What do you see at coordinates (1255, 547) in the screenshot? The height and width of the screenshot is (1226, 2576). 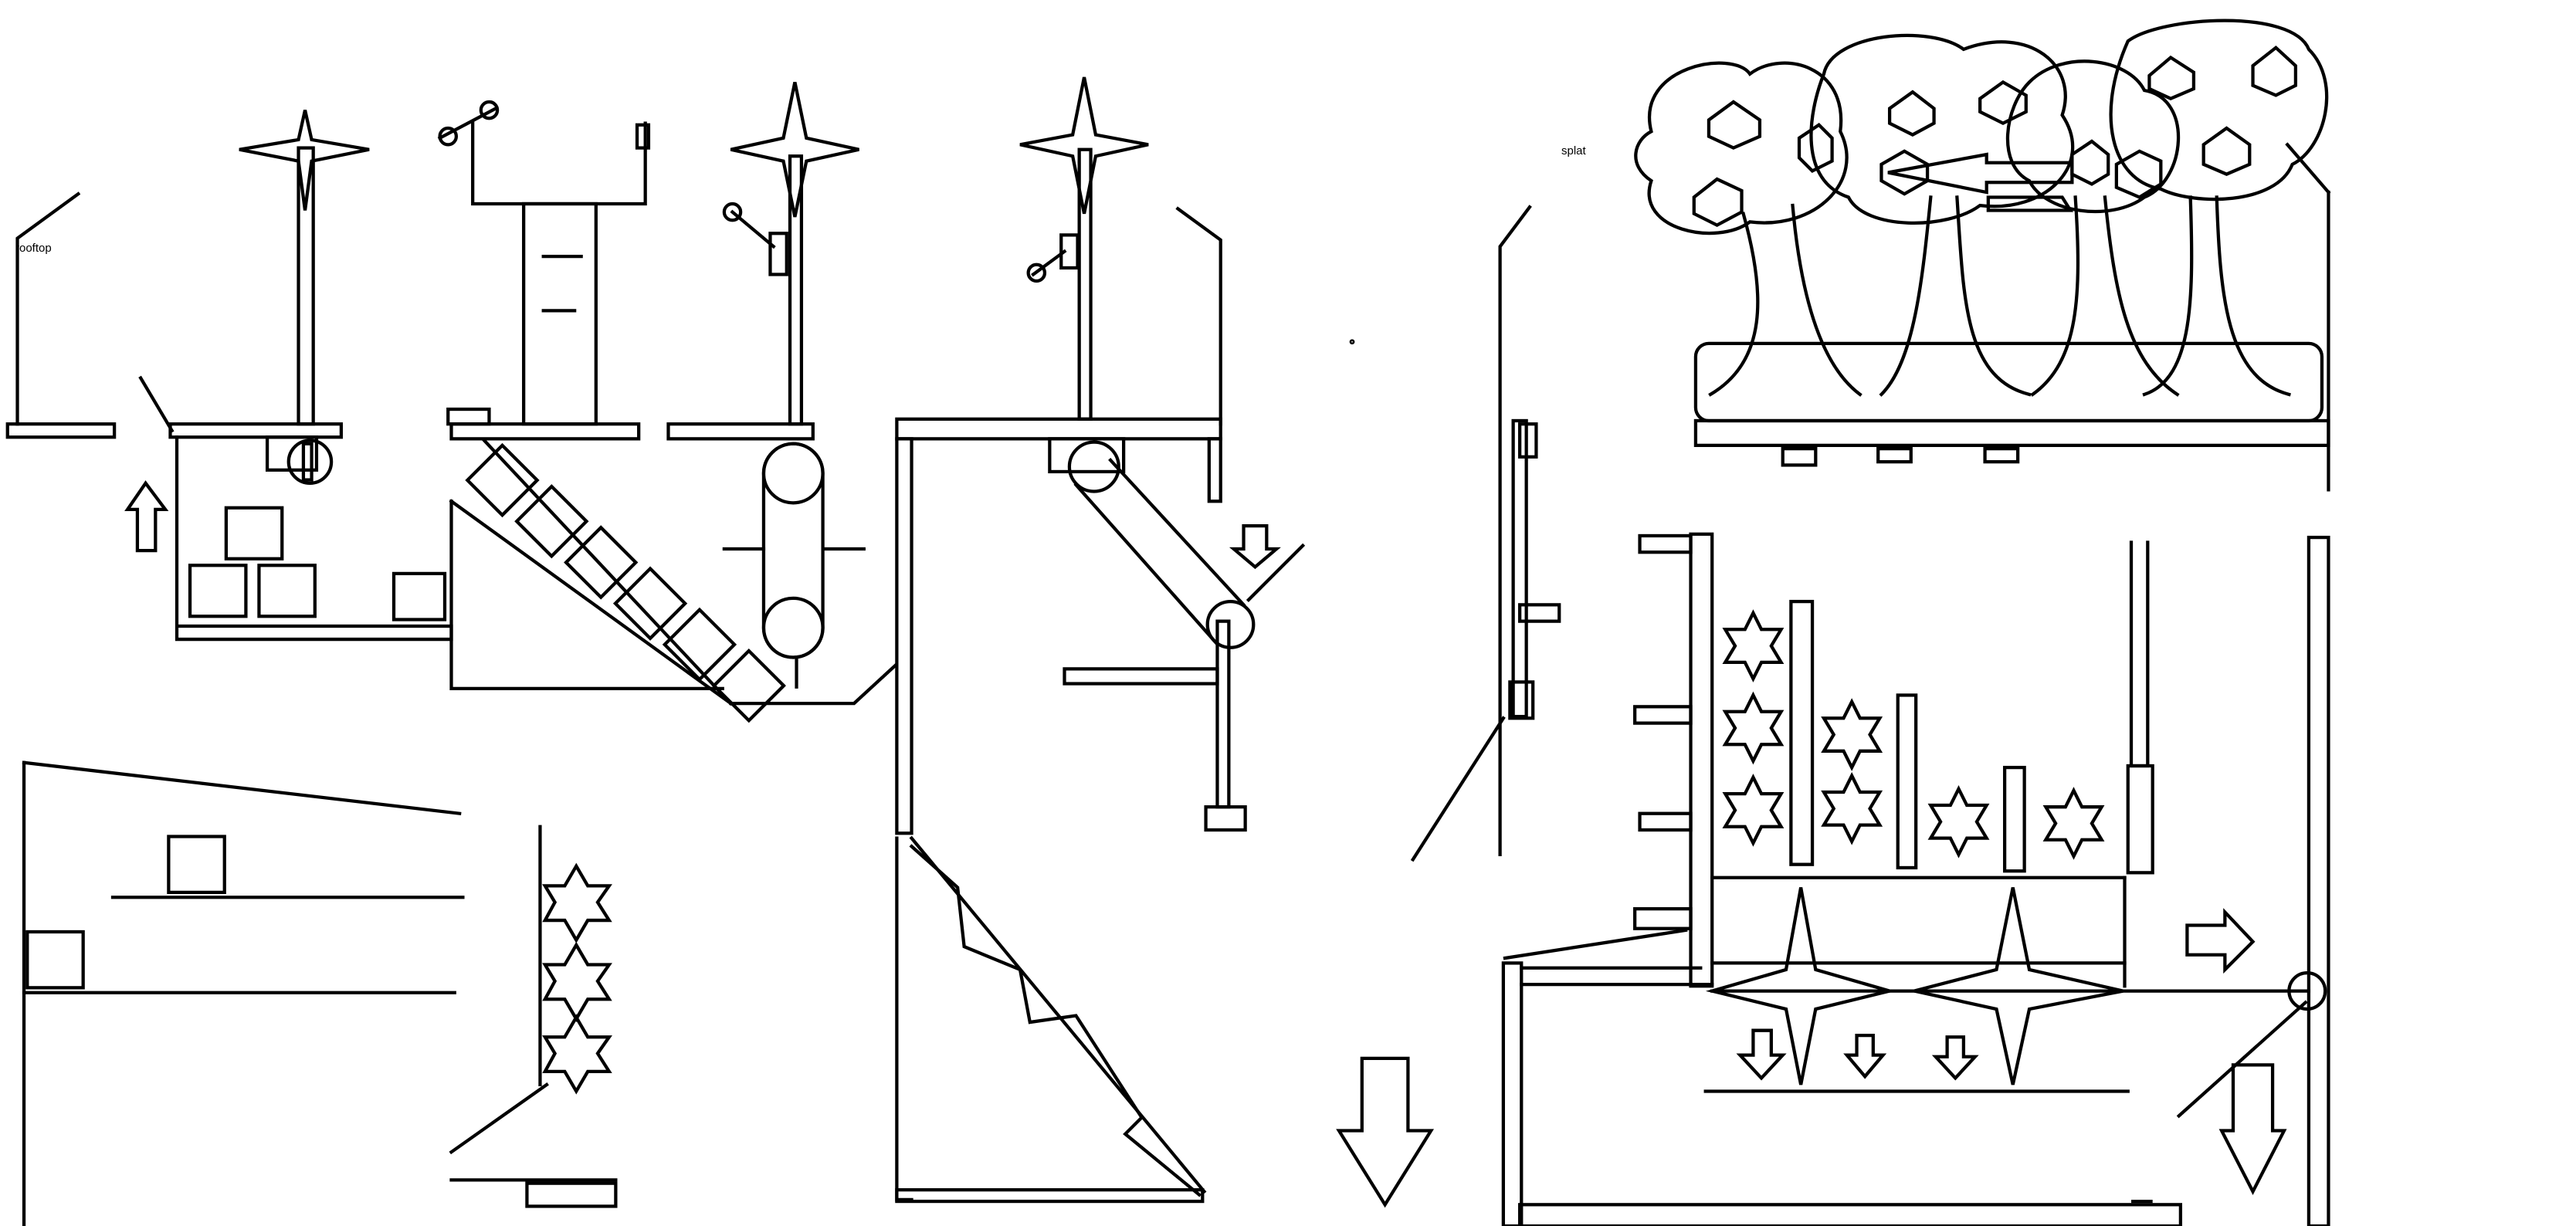 I see `down-arrow-small` at bounding box center [1255, 547].